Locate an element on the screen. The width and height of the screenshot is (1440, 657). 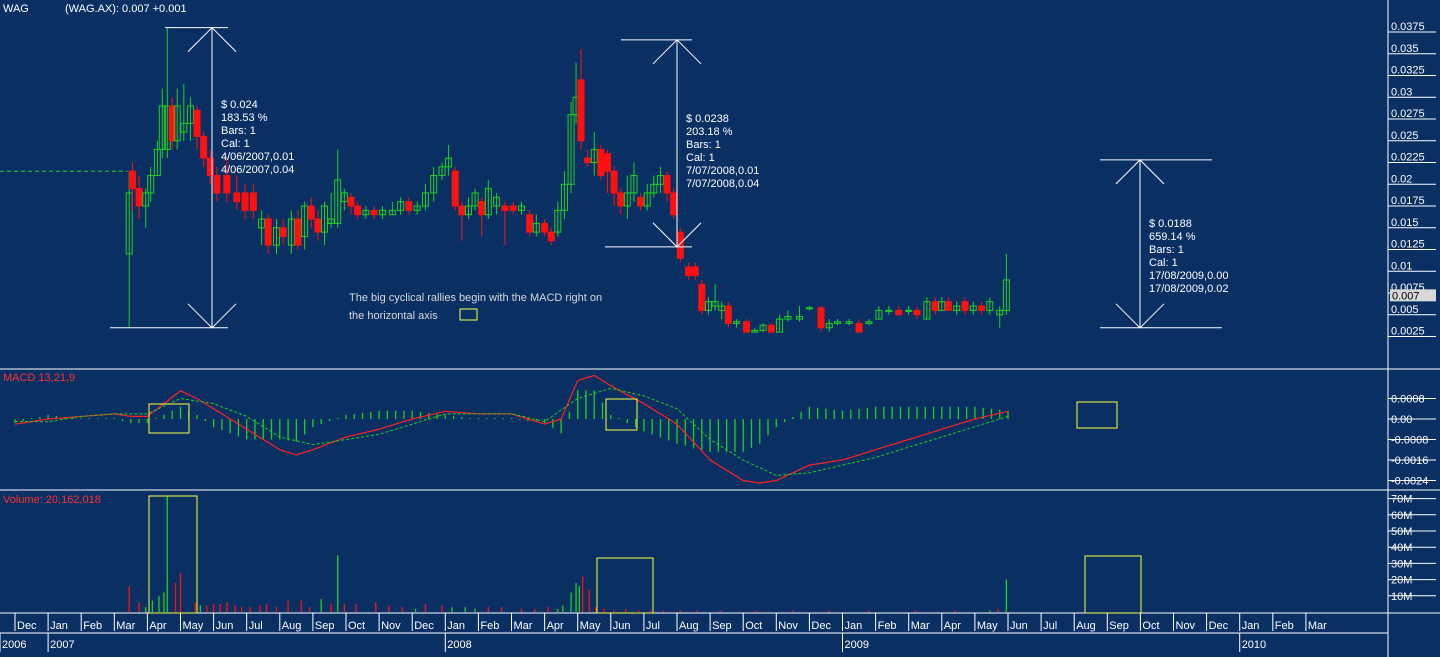
month-label: Aug is located at coordinates (1086, 626).